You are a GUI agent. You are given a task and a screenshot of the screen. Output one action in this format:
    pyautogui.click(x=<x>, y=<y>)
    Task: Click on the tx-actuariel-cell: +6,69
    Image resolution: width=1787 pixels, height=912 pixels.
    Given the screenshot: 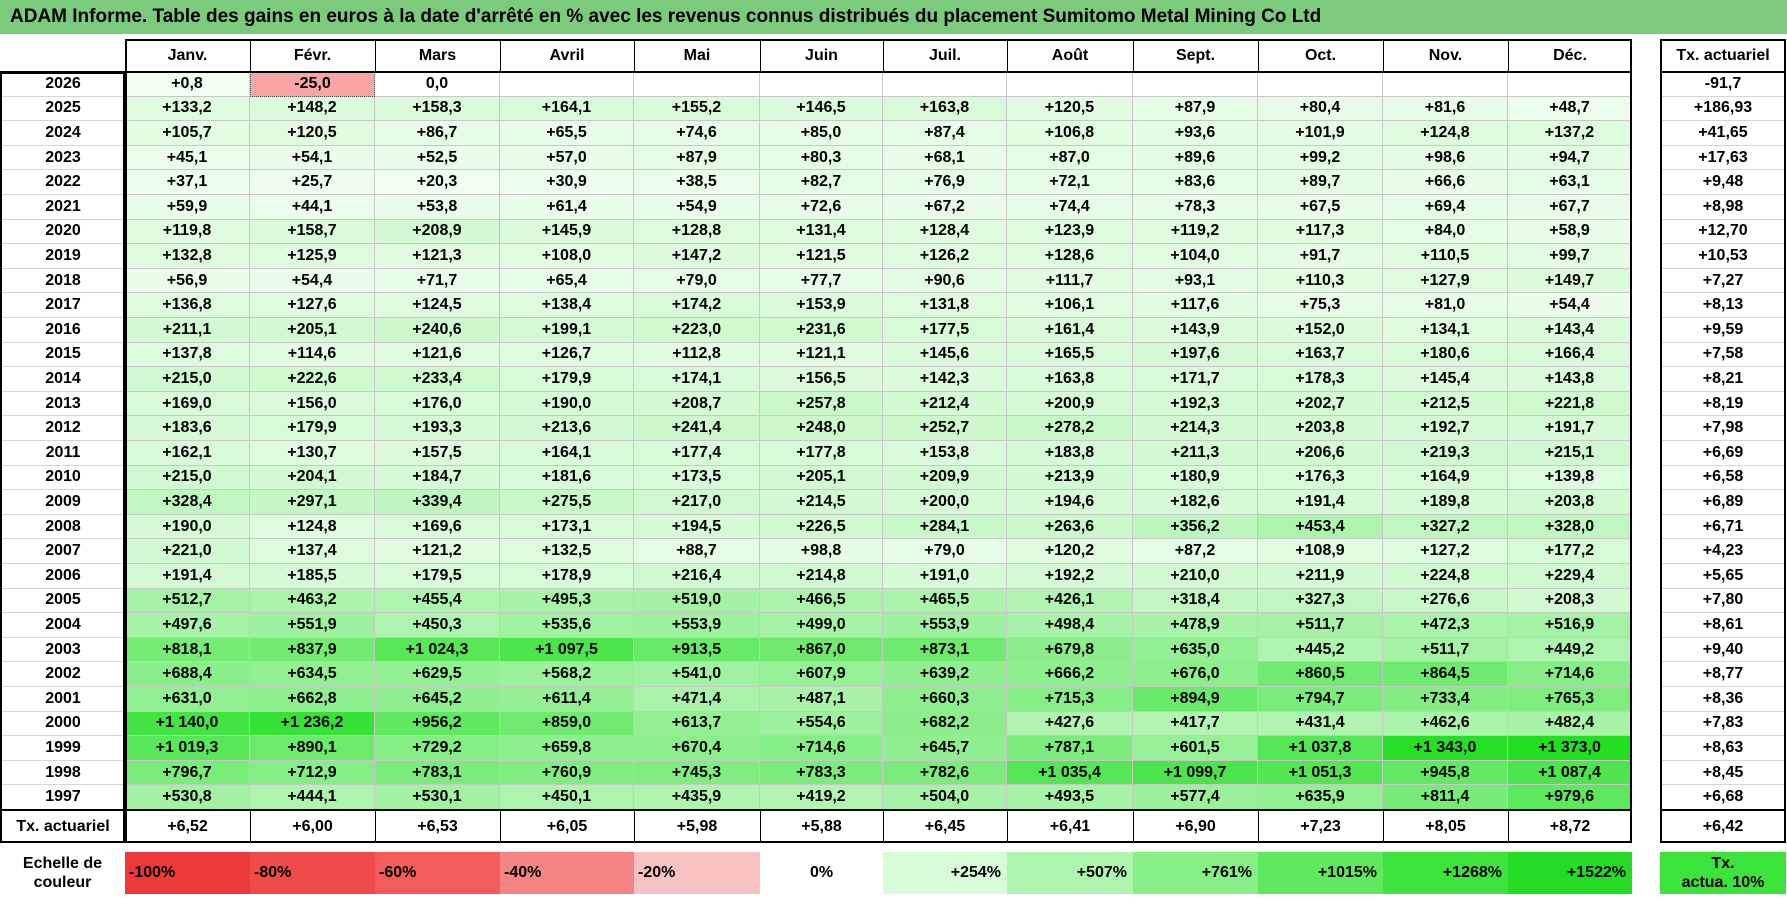 What is the action you would take?
    pyautogui.click(x=1723, y=453)
    